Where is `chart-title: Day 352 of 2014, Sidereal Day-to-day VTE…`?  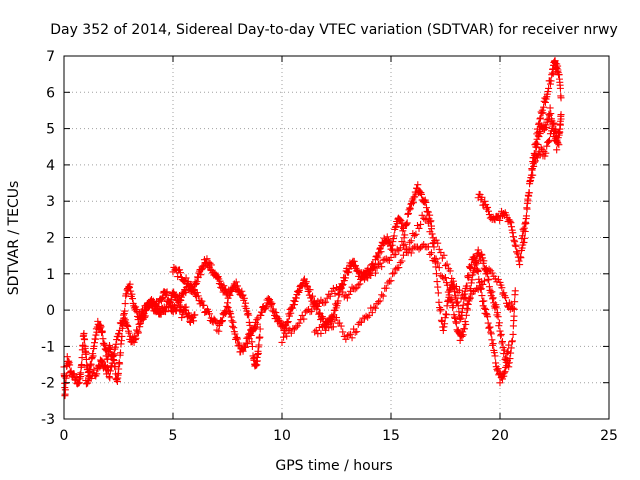
chart-title: Day 352 of 2014, Sidereal Day-to-day VTE… is located at coordinates (334, 30).